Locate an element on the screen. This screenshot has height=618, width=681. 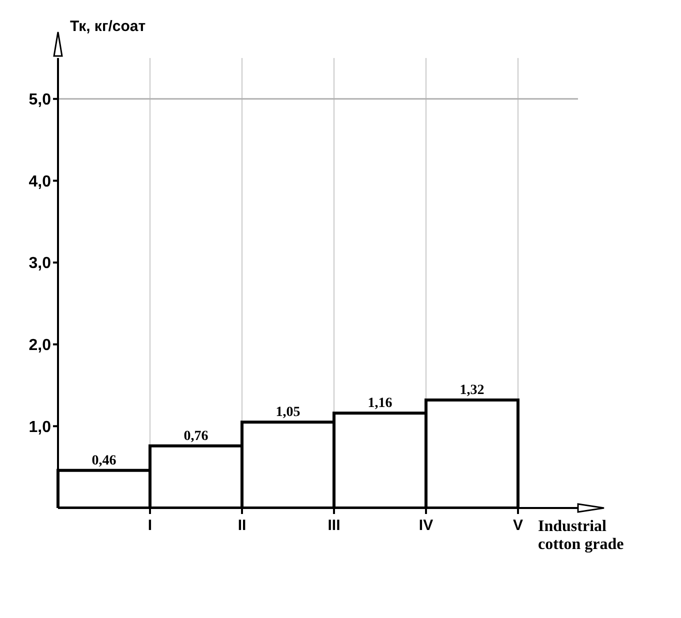
y-tick-label: 2,0 is located at coordinates (40, 345).